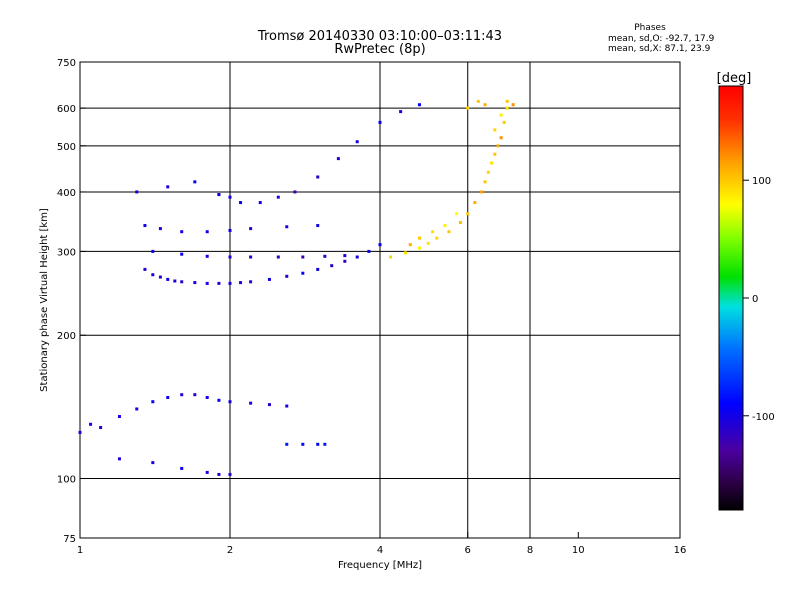 Image resolution: width=800 pixels, height=600 pixels. What do you see at coordinates (759, 299) in the screenshot?
I see `colorbar-ticks: 100 0 -100` at bounding box center [759, 299].